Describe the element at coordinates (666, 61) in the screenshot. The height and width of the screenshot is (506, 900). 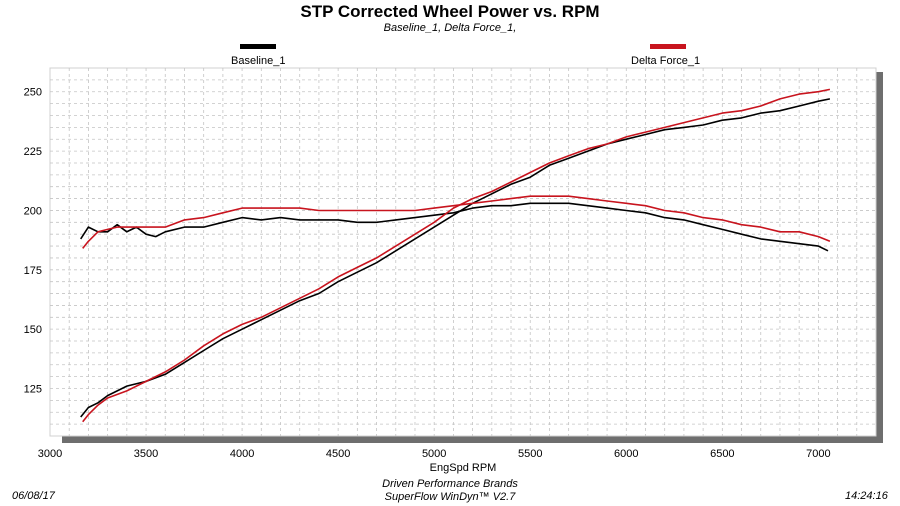
I see `legend-delta-force-label: Delta Force_1` at that location.